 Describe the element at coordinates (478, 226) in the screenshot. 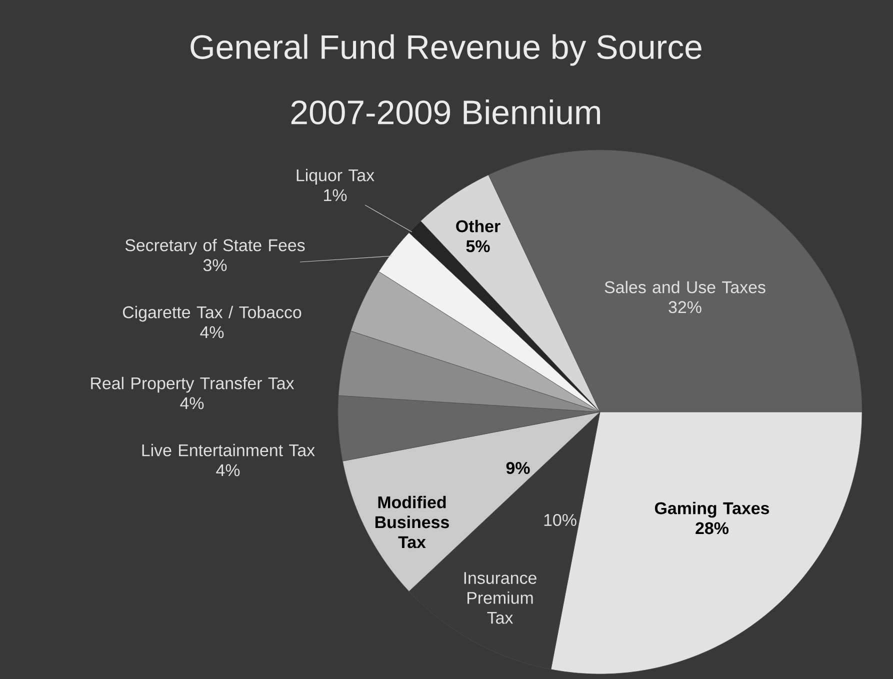

I see `slice-label: Other` at that location.